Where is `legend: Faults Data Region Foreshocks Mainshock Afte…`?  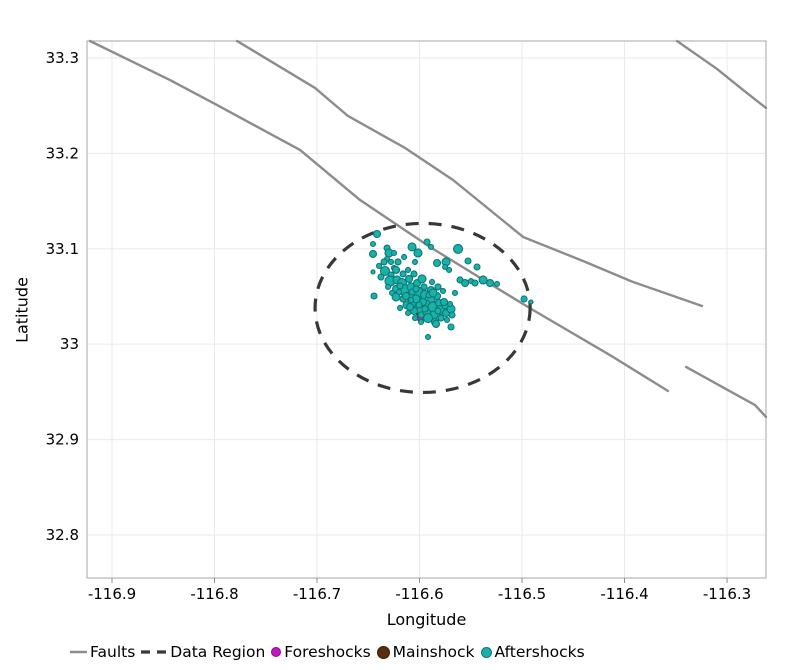 legend: Faults Data Region Foreshocks Mainshock Afte… is located at coordinates (327, 652).